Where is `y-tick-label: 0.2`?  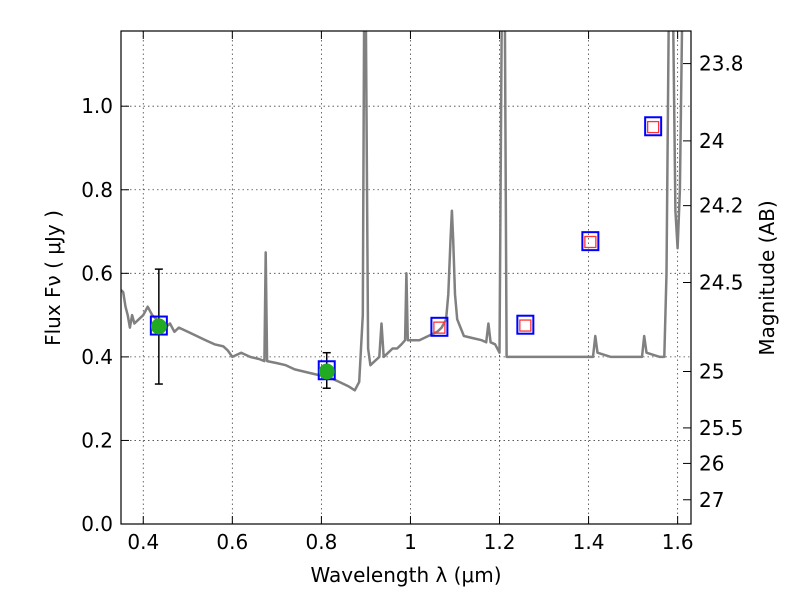
y-tick-label: 0.2 is located at coordinates (97, 440).